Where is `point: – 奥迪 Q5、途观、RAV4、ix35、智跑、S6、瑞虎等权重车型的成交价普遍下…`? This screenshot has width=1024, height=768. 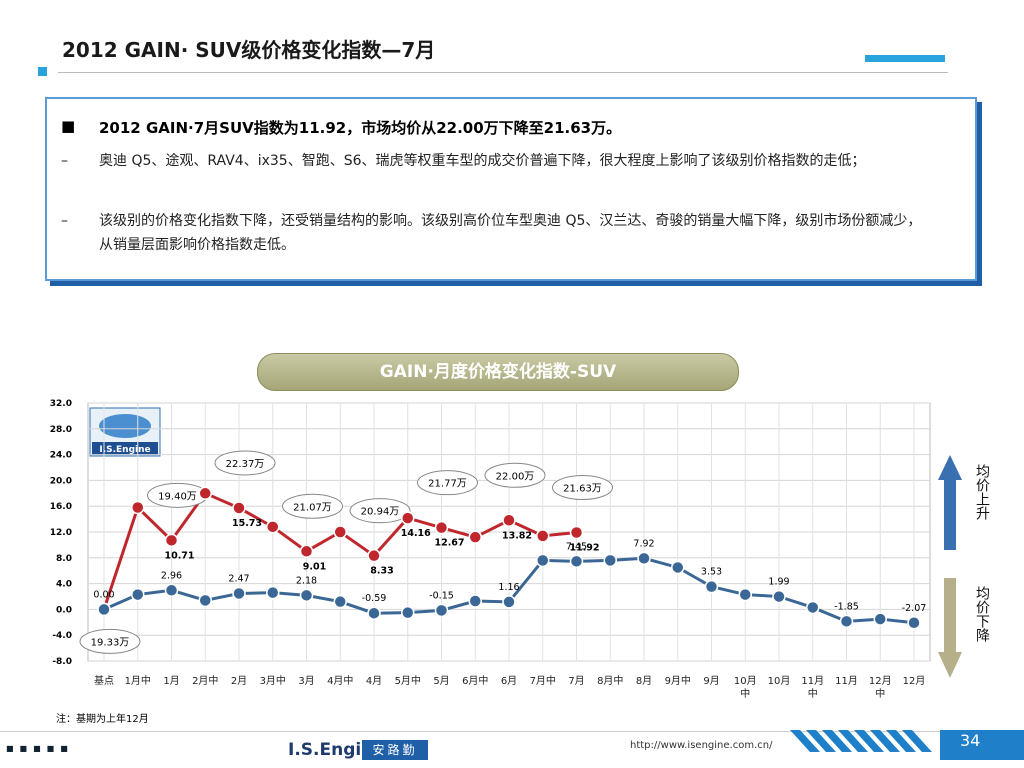 point: – 奥迪 Q5、途观、RAV4、ix35、智跑、S6、瑞虎等权重车型的成交价普遍下… is located at coordinates (496, 161).